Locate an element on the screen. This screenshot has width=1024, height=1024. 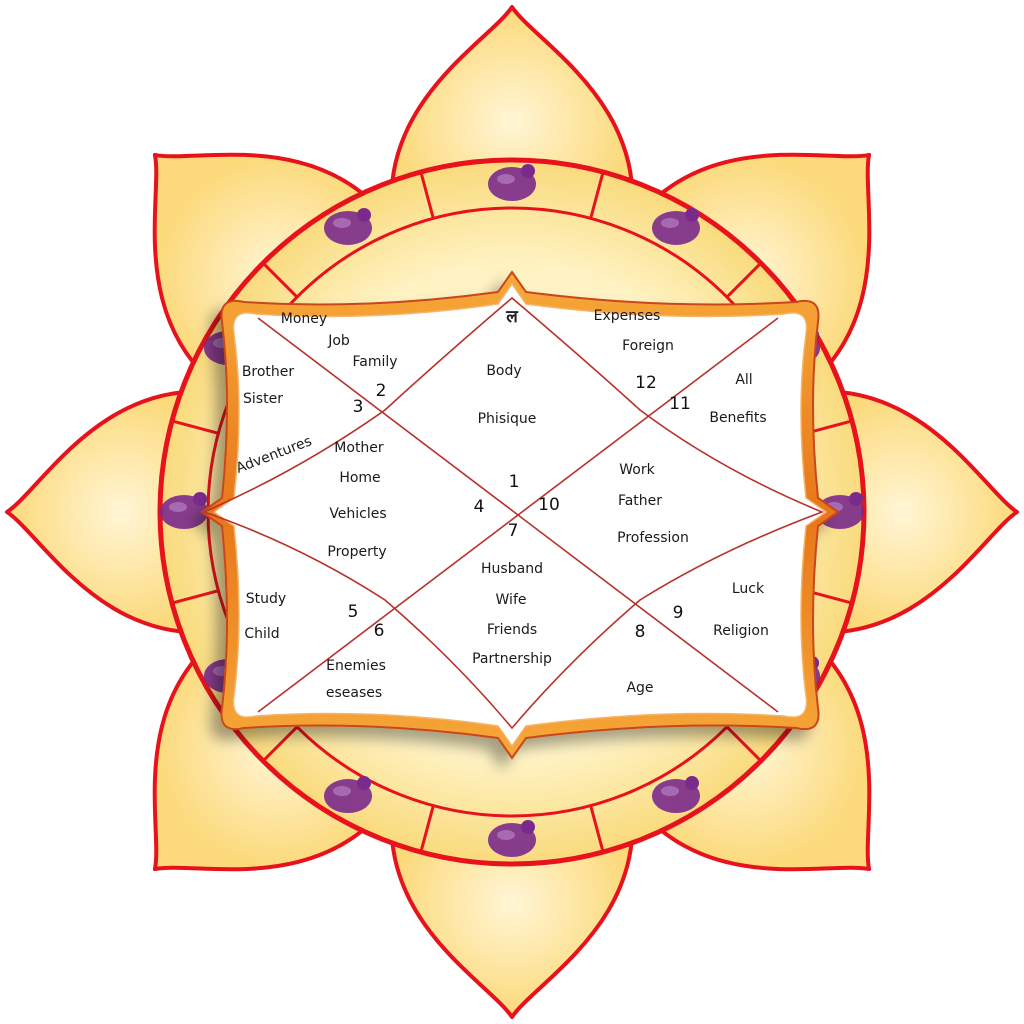
house-number-7: 7 is located at coordinates (513, 531).